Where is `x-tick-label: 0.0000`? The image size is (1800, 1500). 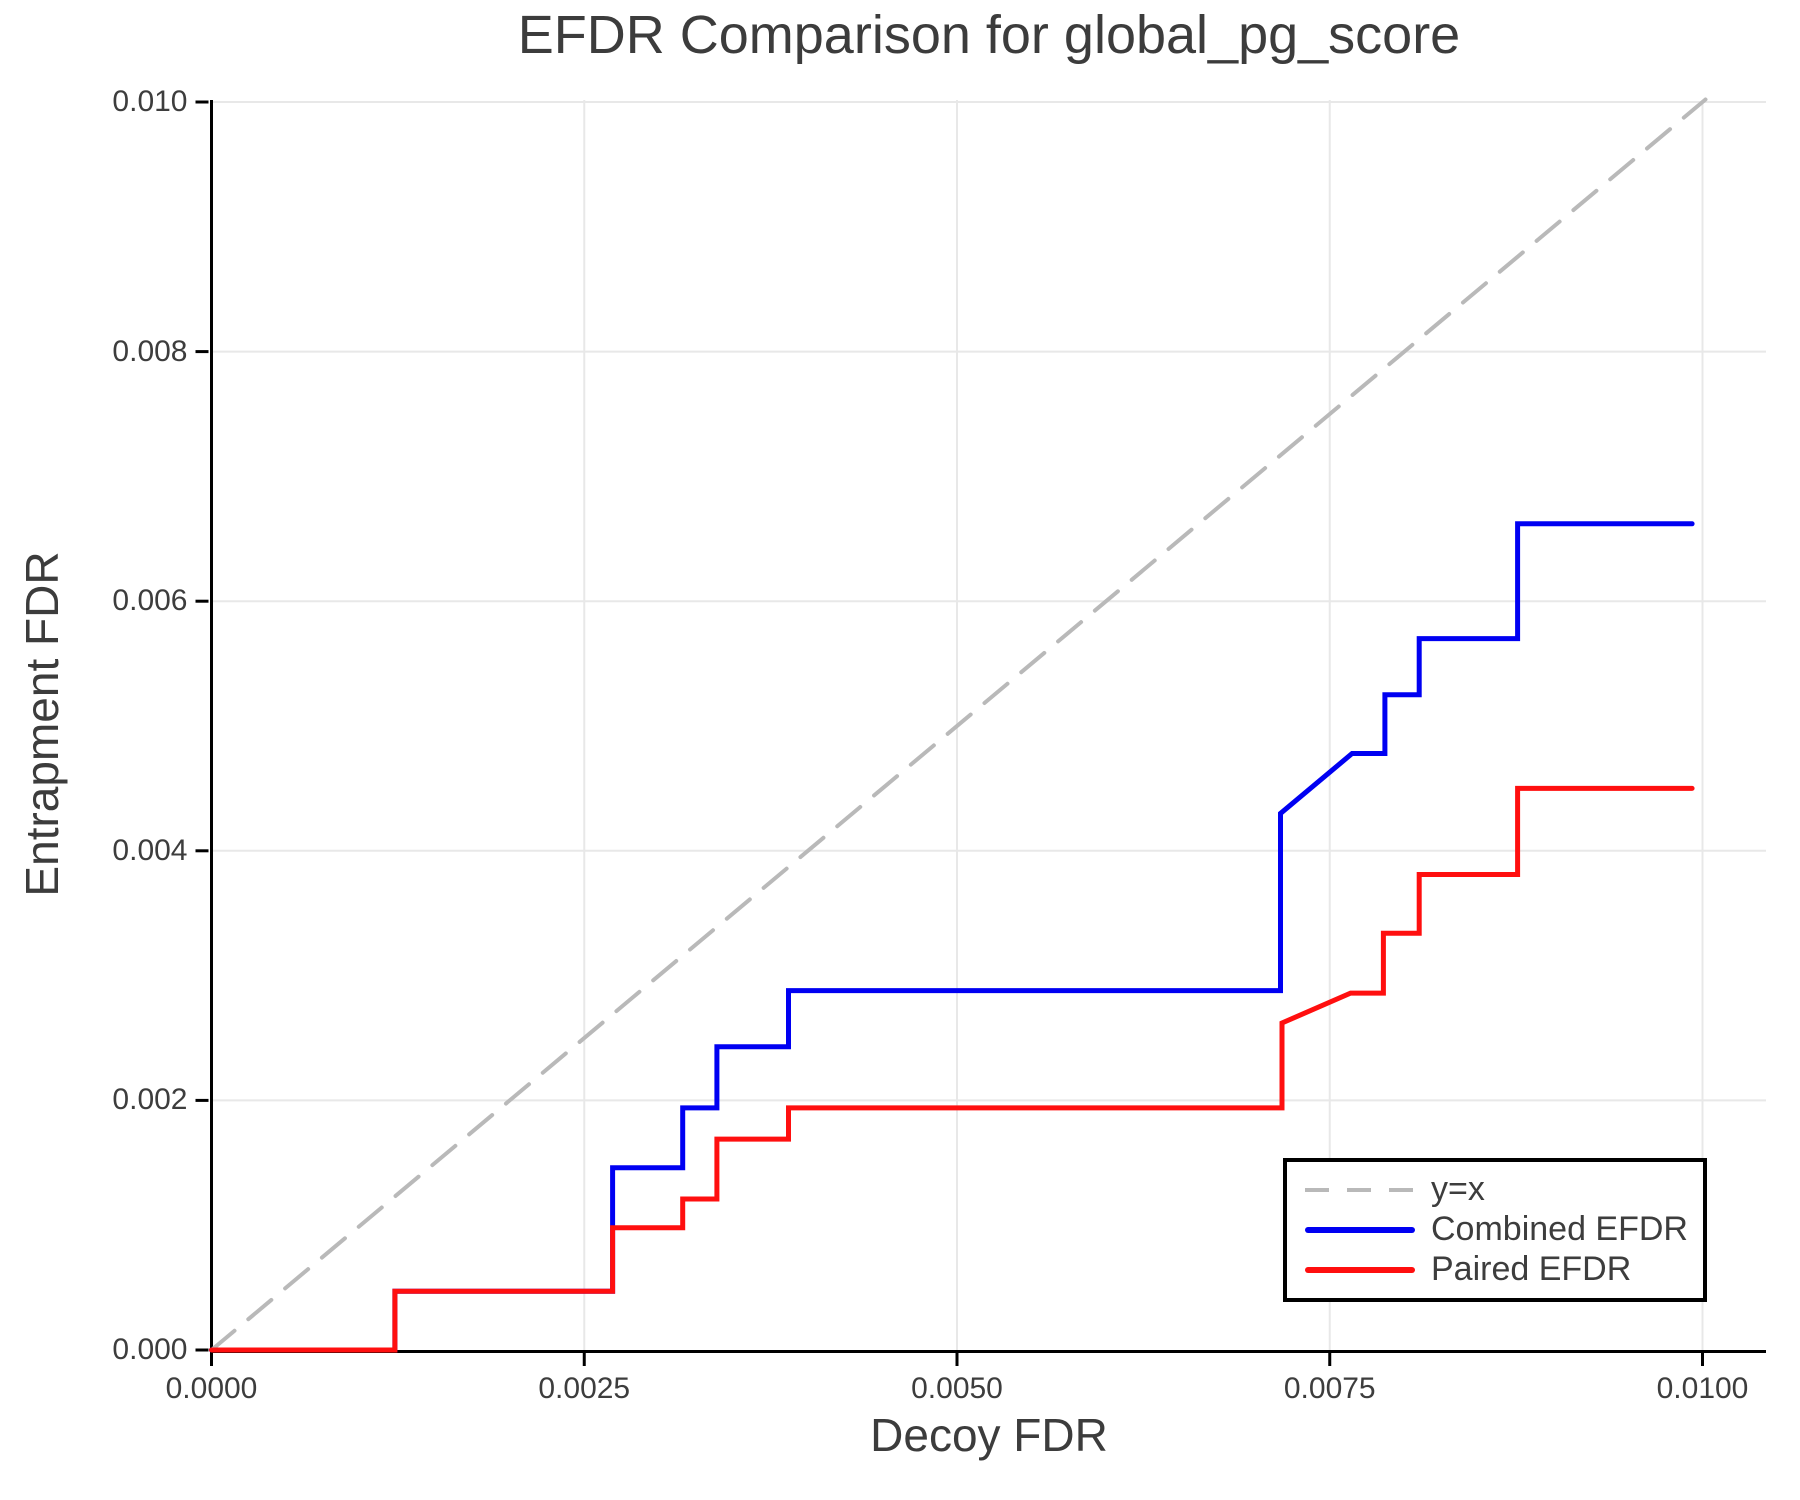
x-tick-label: 0.0000 is located at coordinates (211, 1388).